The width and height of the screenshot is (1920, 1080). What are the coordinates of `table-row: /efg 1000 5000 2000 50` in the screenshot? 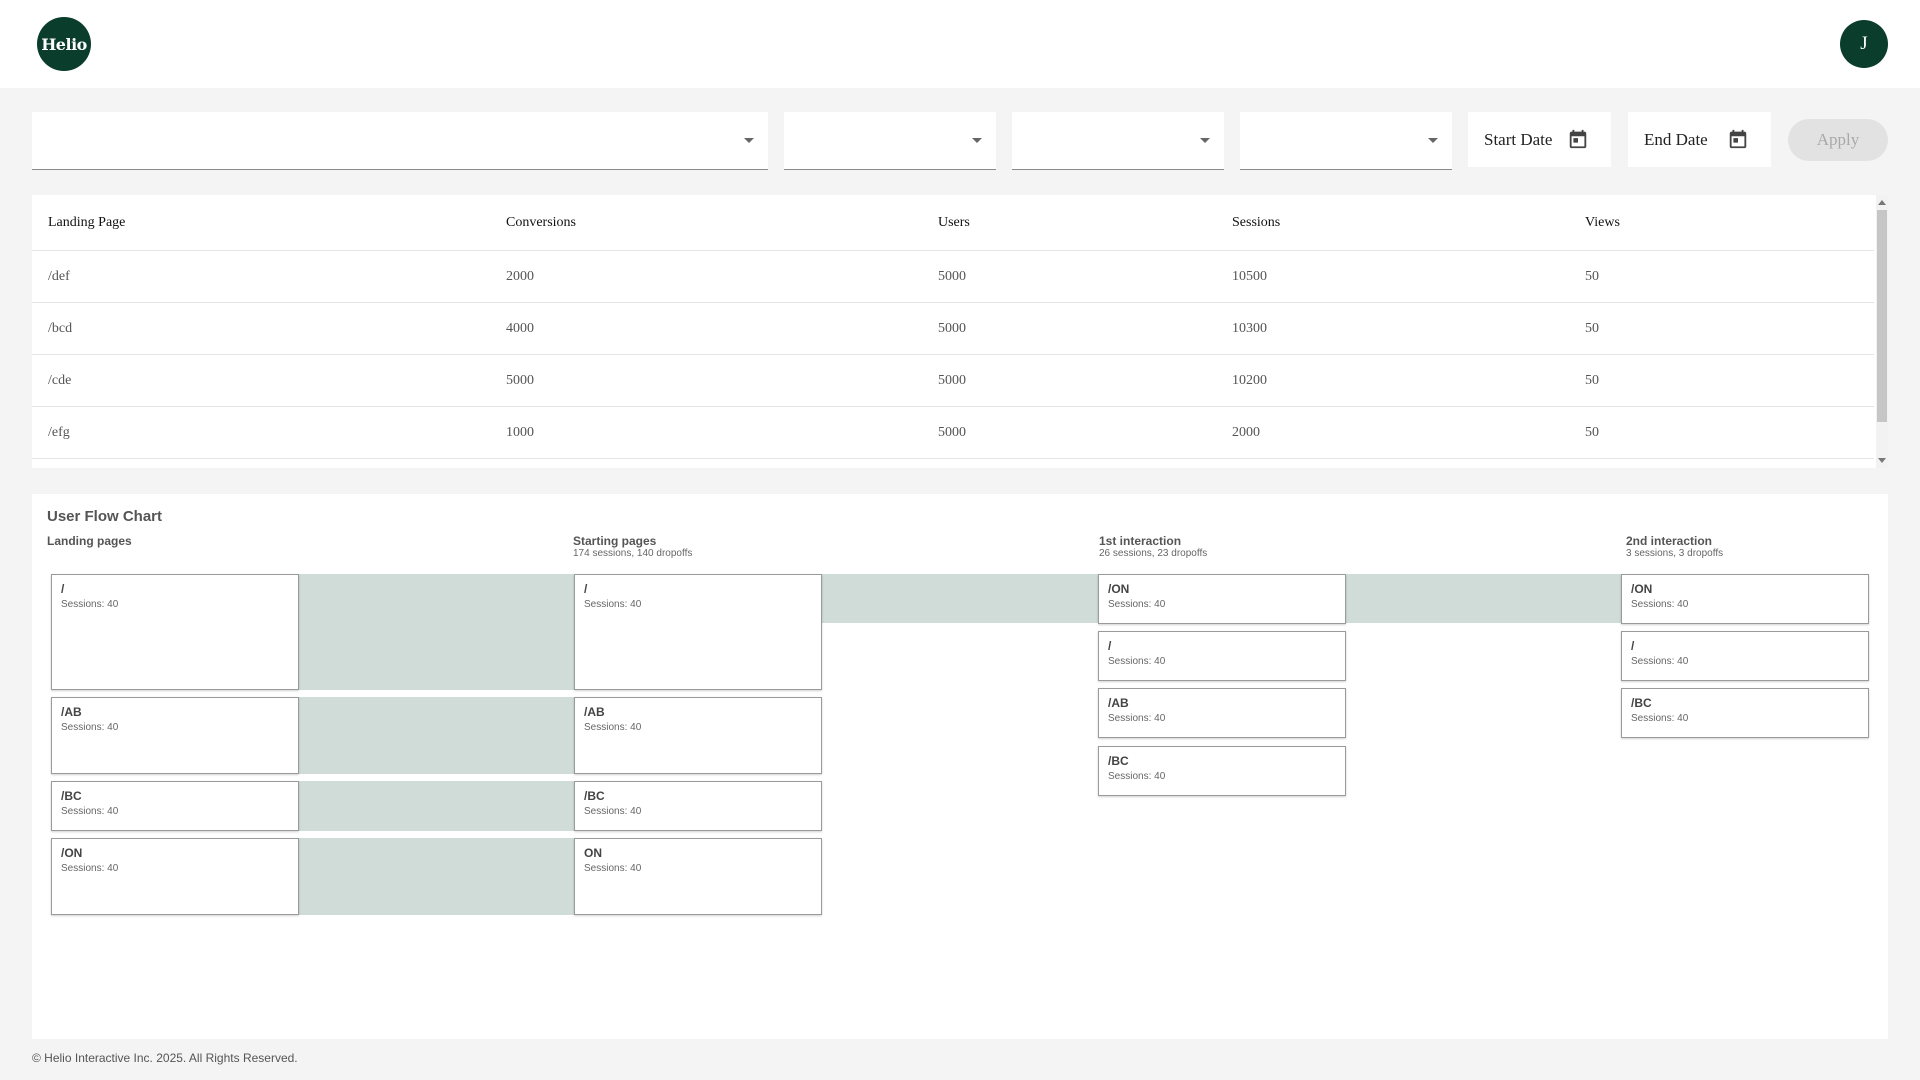 It's located at (953, 432).